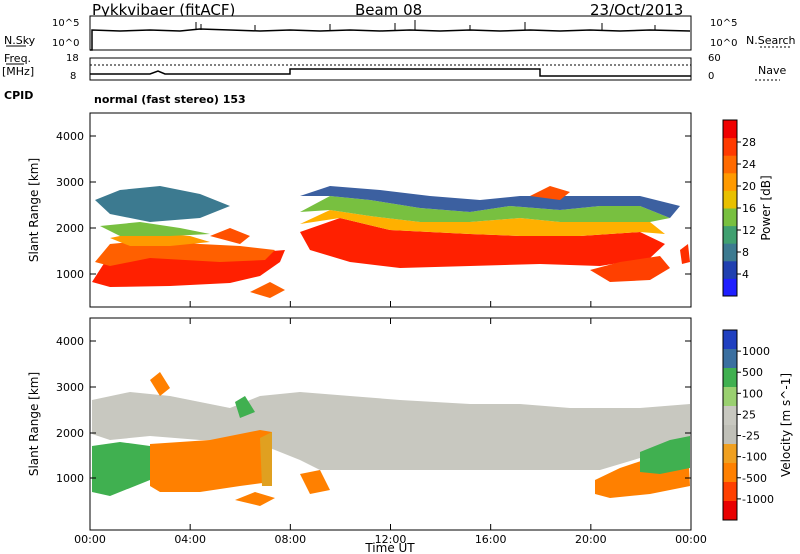  Describe the element at coordinates (19, 95) in the screenshot. I see `cpid-label: CPID` at that location.